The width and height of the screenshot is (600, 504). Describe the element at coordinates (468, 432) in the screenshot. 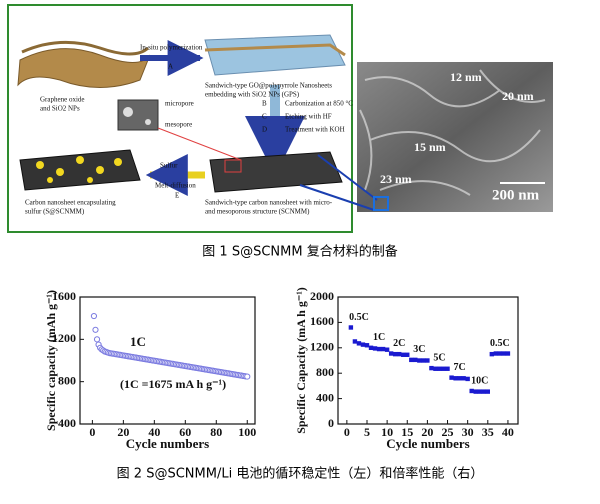

I see `x-tick-label: 30` at that location.